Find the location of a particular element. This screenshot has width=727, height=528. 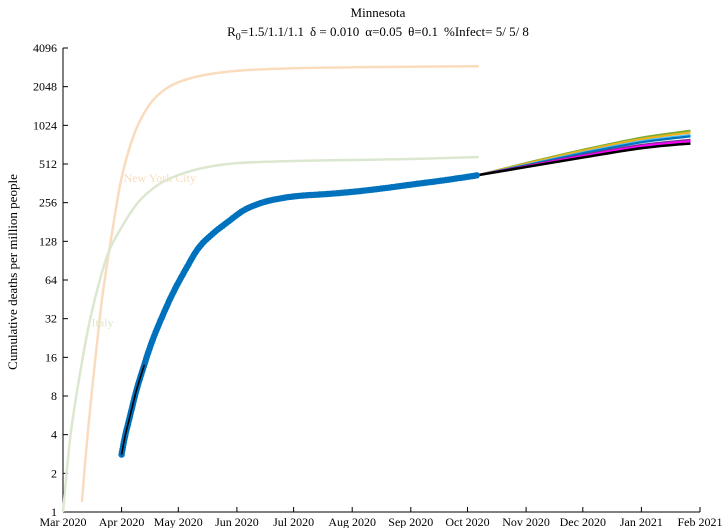

subtitle-delta: δ = 0.010 is located at coordinates (334, 31).